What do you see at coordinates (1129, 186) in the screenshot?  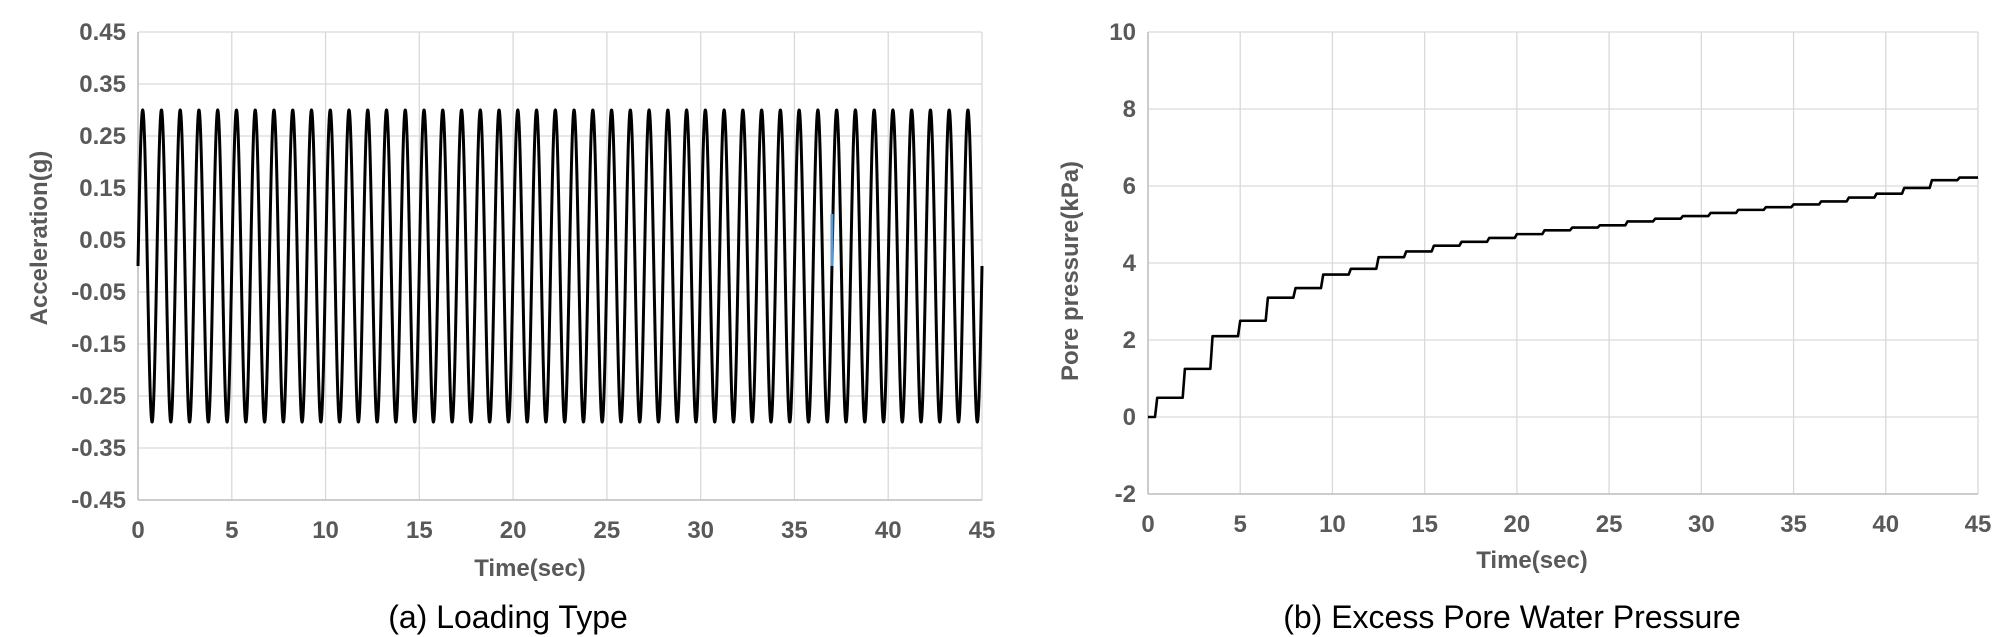 I see `y-tick-label: 6` at bounding box center [1129, 186].